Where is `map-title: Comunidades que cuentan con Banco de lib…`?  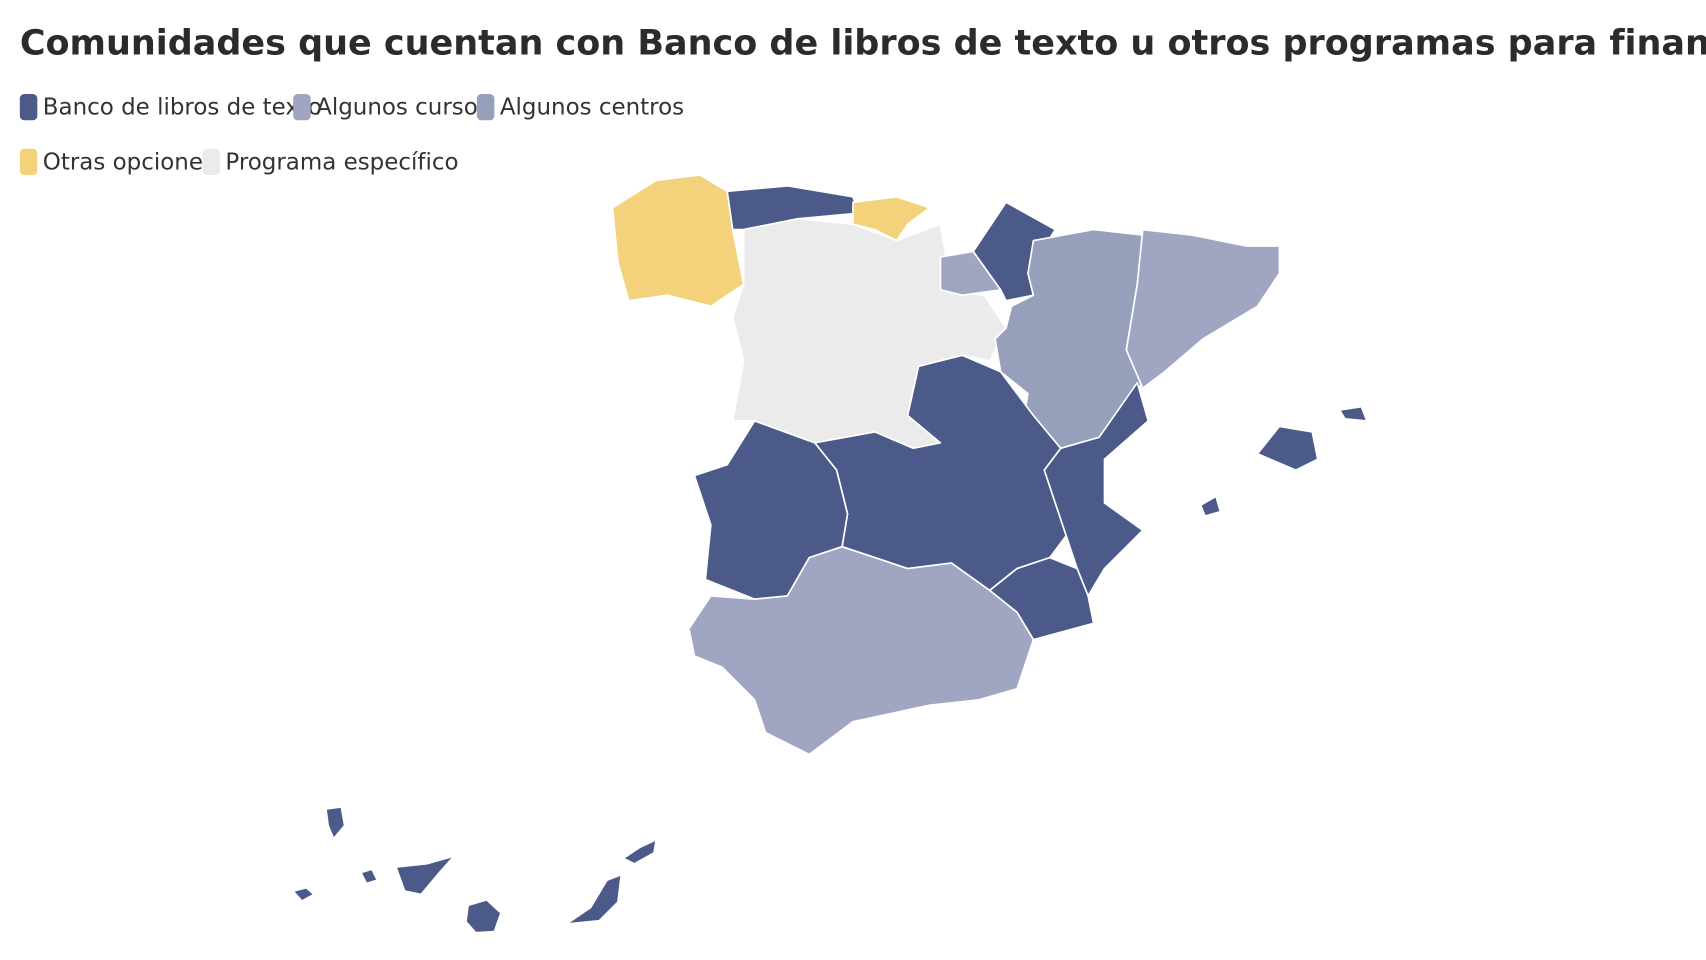
map-title: Comunidades que cuentan con Banco de lib… is located at coordinates (863, 44).